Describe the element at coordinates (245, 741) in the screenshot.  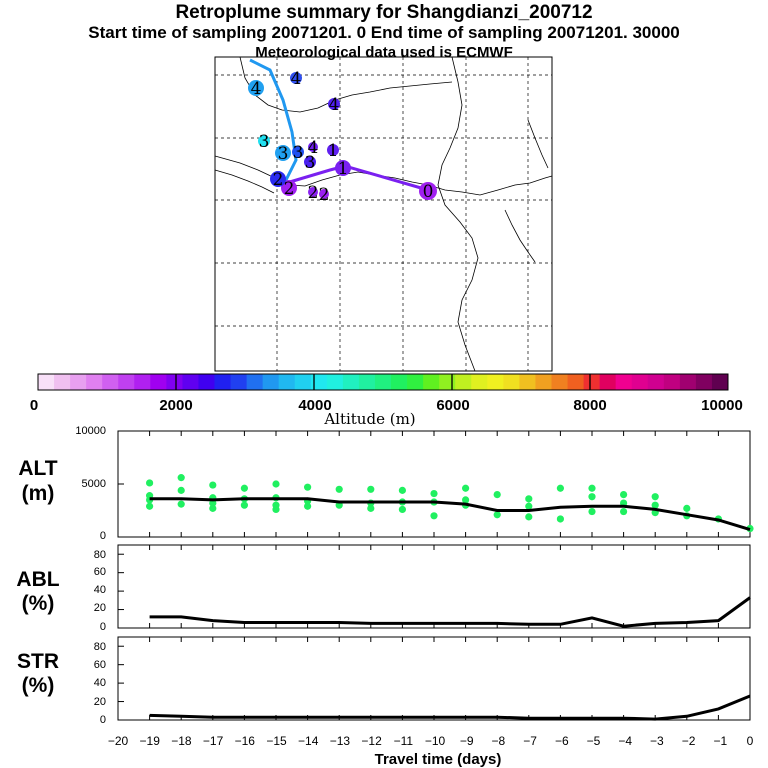
I see `x-tick: −16` at that location.